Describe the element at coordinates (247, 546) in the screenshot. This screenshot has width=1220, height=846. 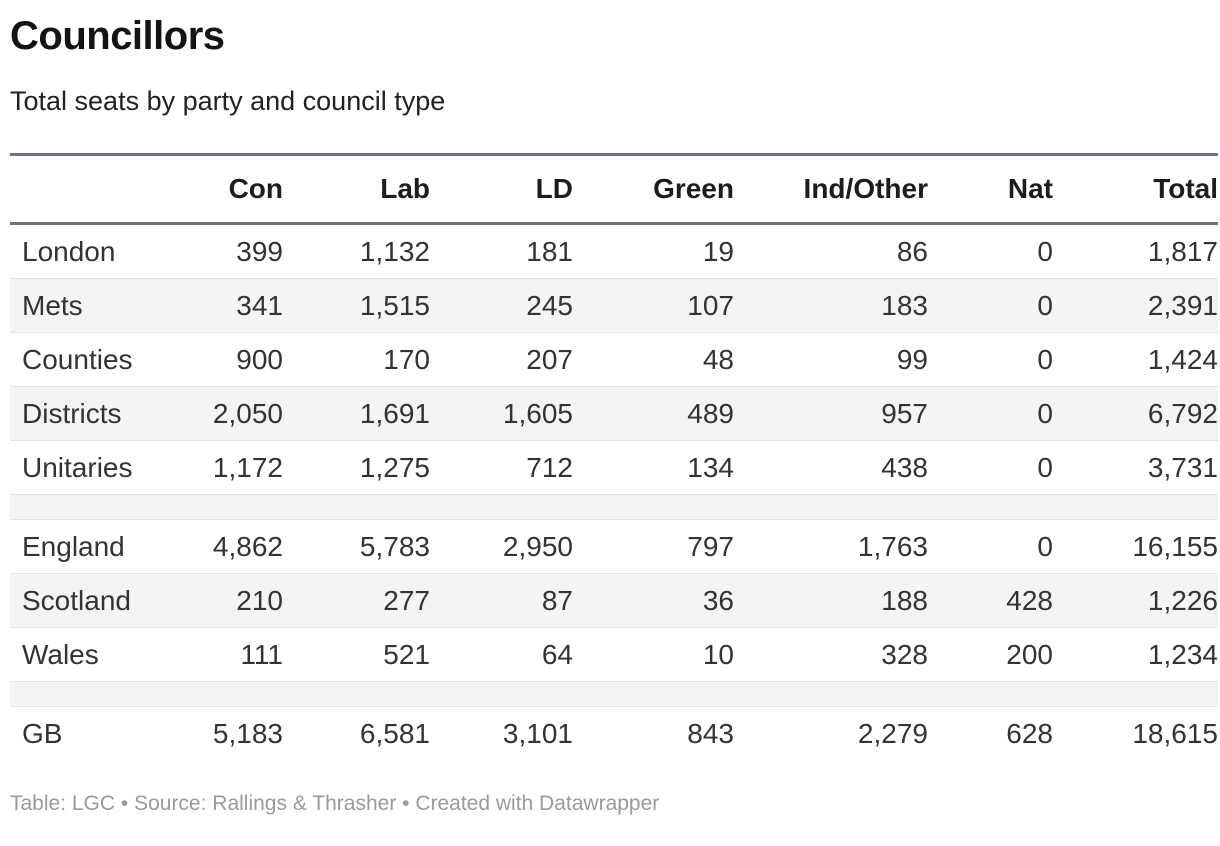
I see `cell: 4,862` at that location.